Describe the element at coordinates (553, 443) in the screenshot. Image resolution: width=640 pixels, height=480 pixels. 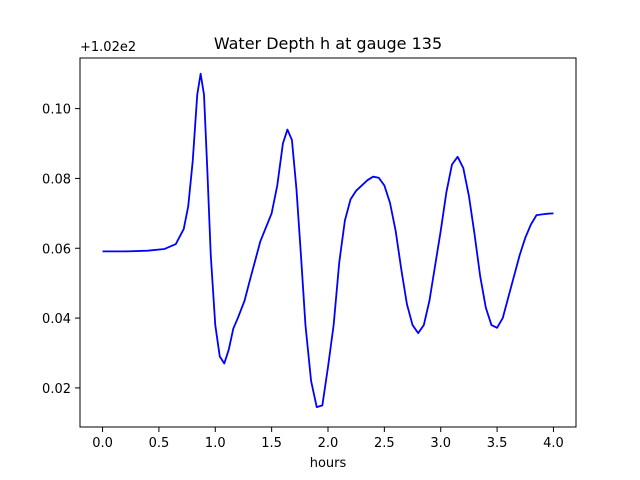
I see `x-tick-label: 4.0` at that location.